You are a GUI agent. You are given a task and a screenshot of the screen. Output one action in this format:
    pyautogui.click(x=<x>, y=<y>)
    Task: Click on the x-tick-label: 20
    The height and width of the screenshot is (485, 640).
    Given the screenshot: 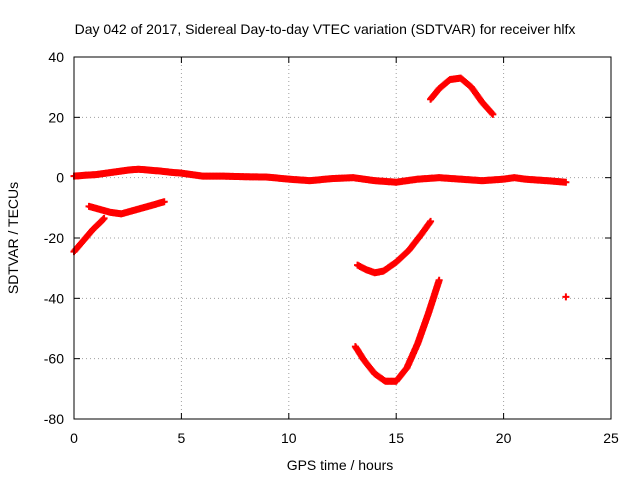 What is the action you would take?
    pyautogui.click(x=504, y=438)
    